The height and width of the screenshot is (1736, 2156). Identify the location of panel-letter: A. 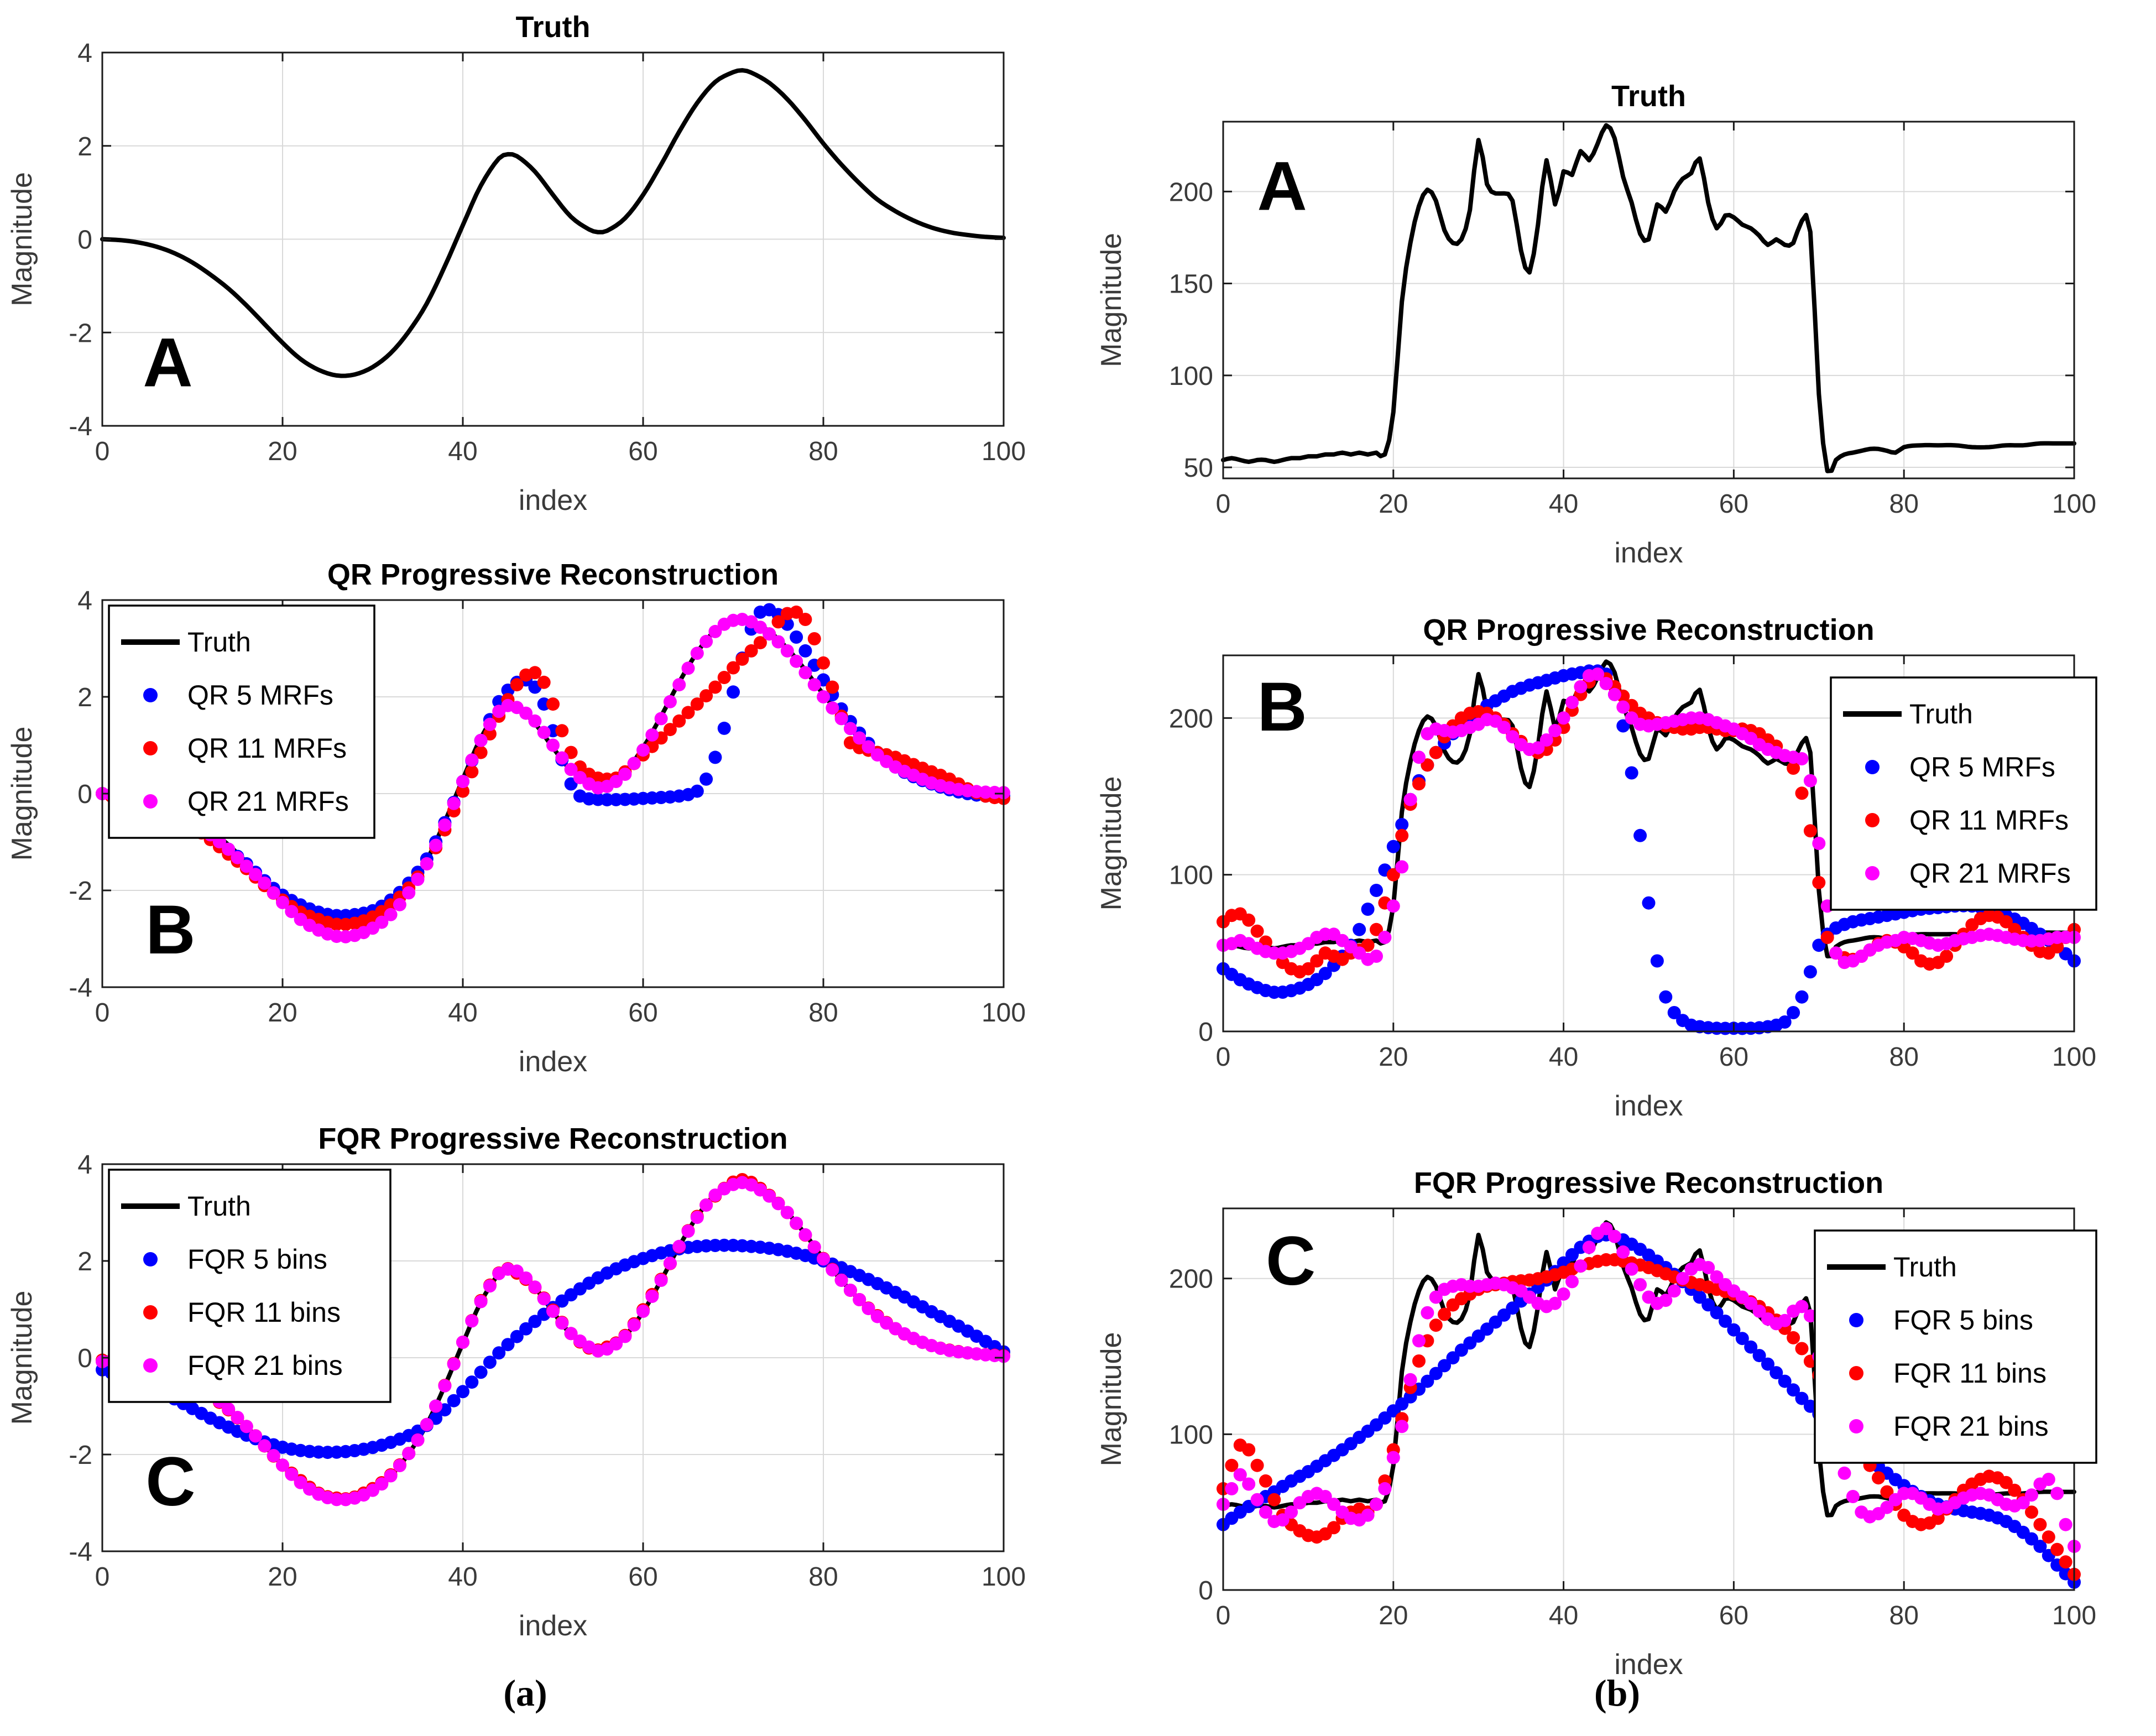
(168, 362).